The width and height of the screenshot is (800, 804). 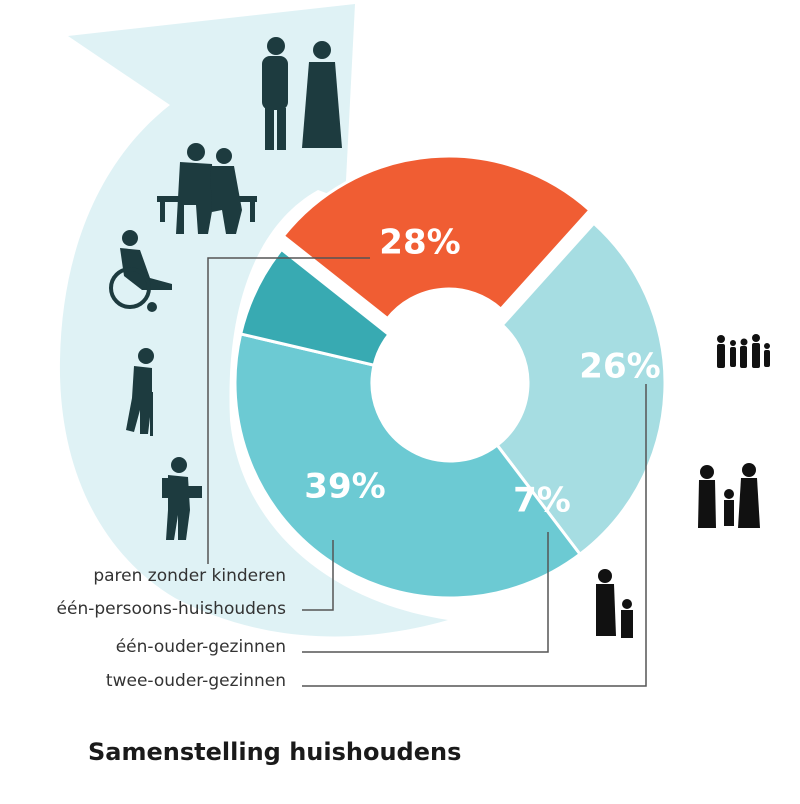 I want to click on chart-title: Samenstelling huishoudens, so click(x=275, y=752).